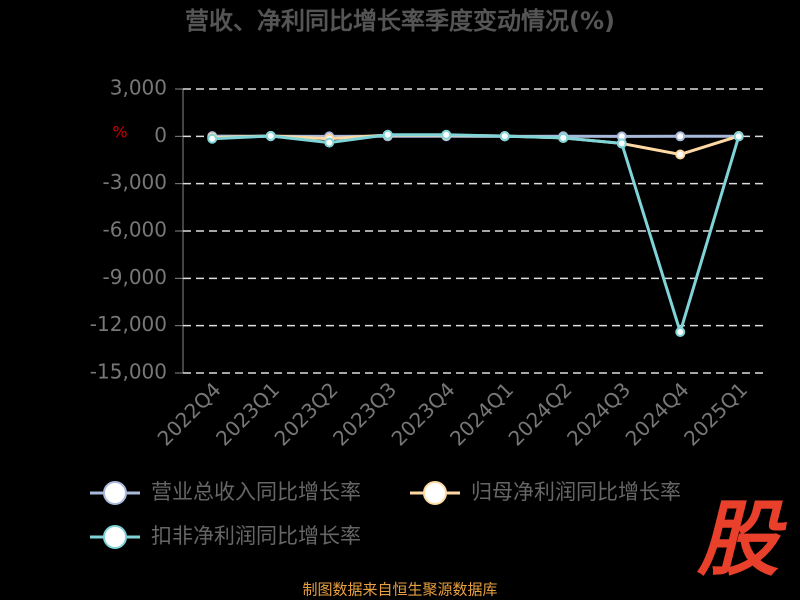  What do you see at coordinates (128, 324) in the screenshot?
I see `y-tick-label: -12,000` at bounding box center [128, 324].